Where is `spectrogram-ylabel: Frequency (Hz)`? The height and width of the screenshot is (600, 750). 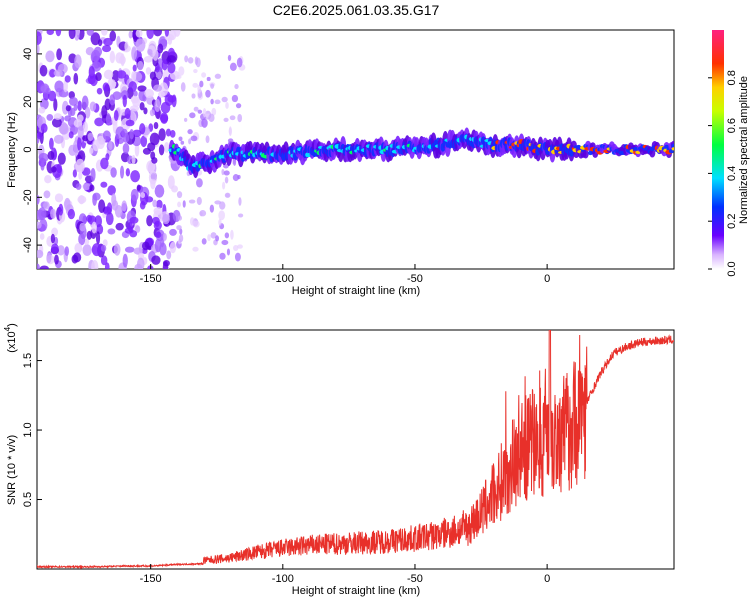 spectrogram-ylabel: Frequency (Hz) is located at coordinates (12, 150).